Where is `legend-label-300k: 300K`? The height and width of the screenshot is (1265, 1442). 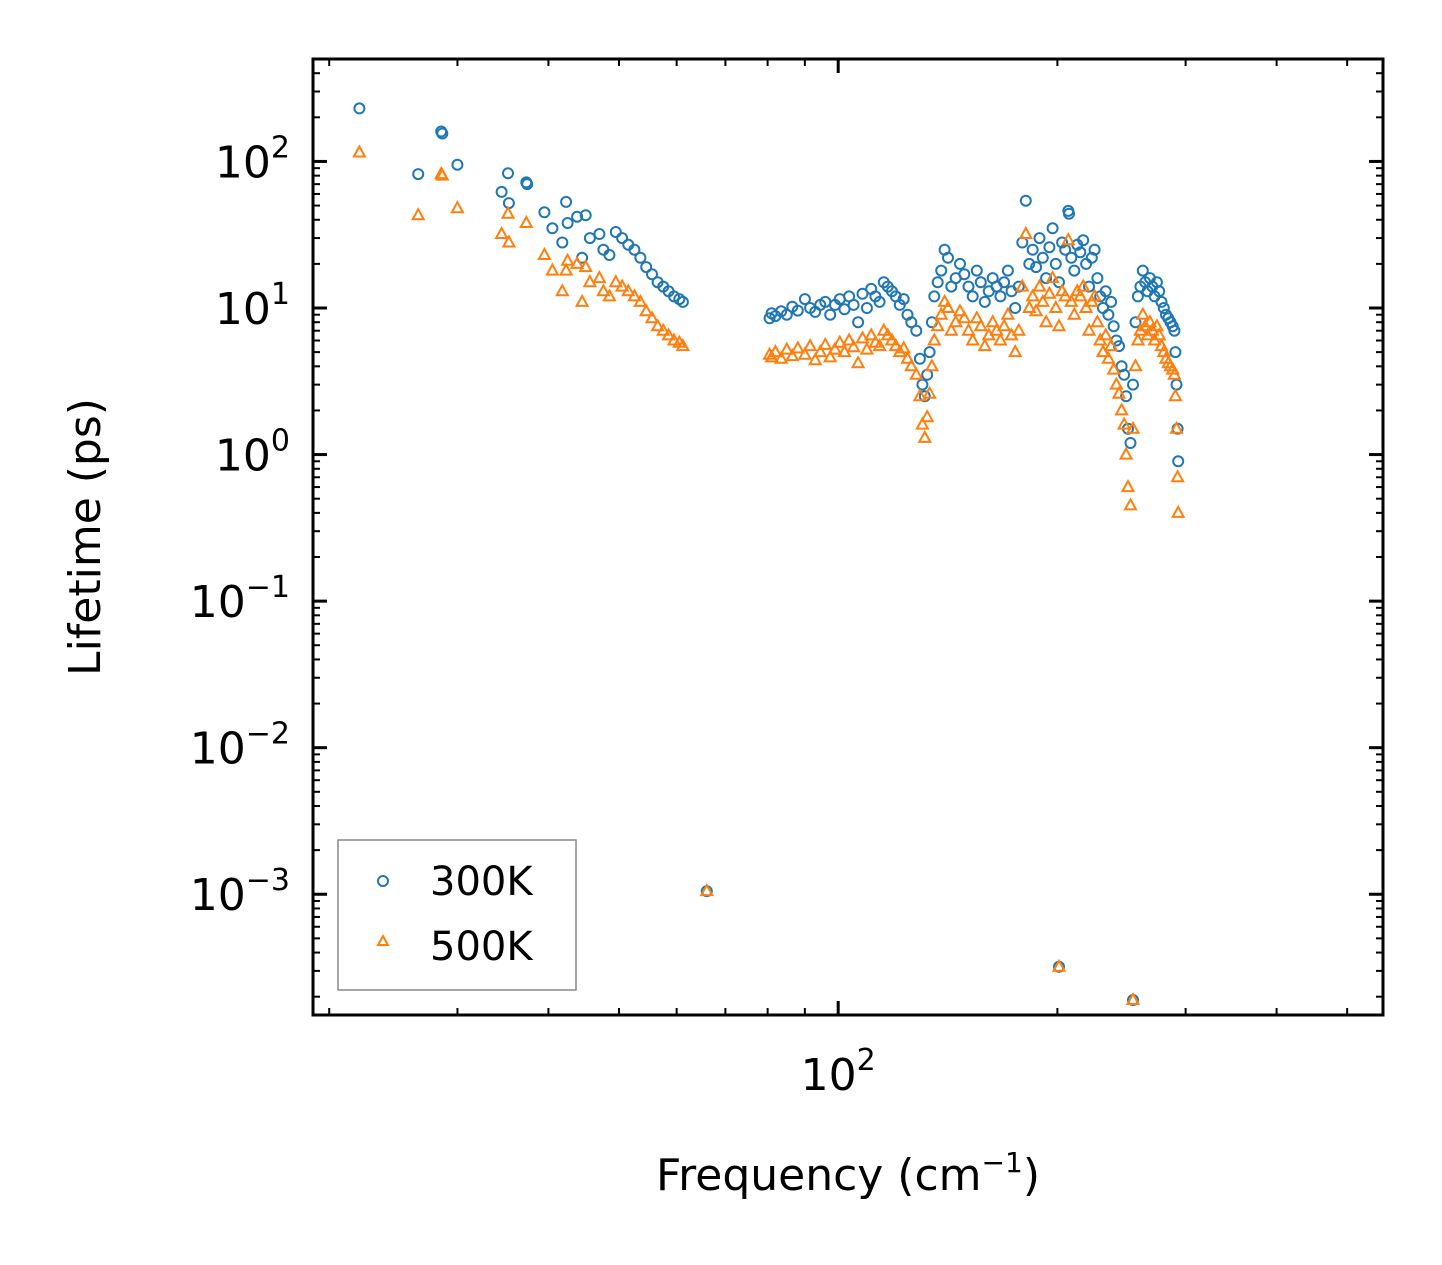
legend-label-300k: 300K is located at coordinates (482, 882).